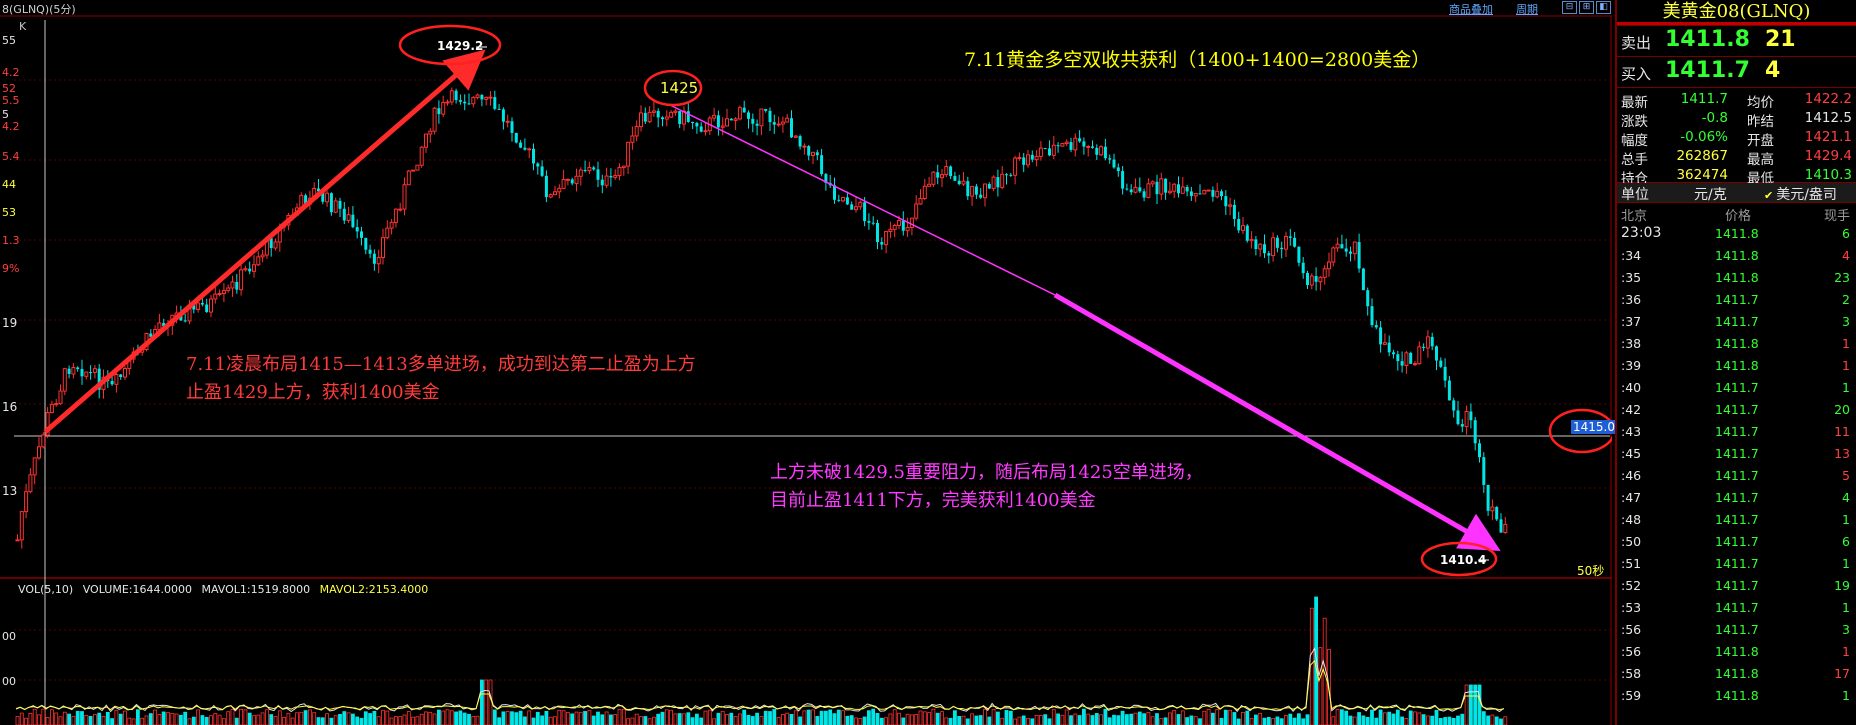 The width and height of the screenshot is (1856, 725). Describe the element at coordinates (1736, 674) in the screenshot. I see `tick-row: :58 1411.8 17` at that location.